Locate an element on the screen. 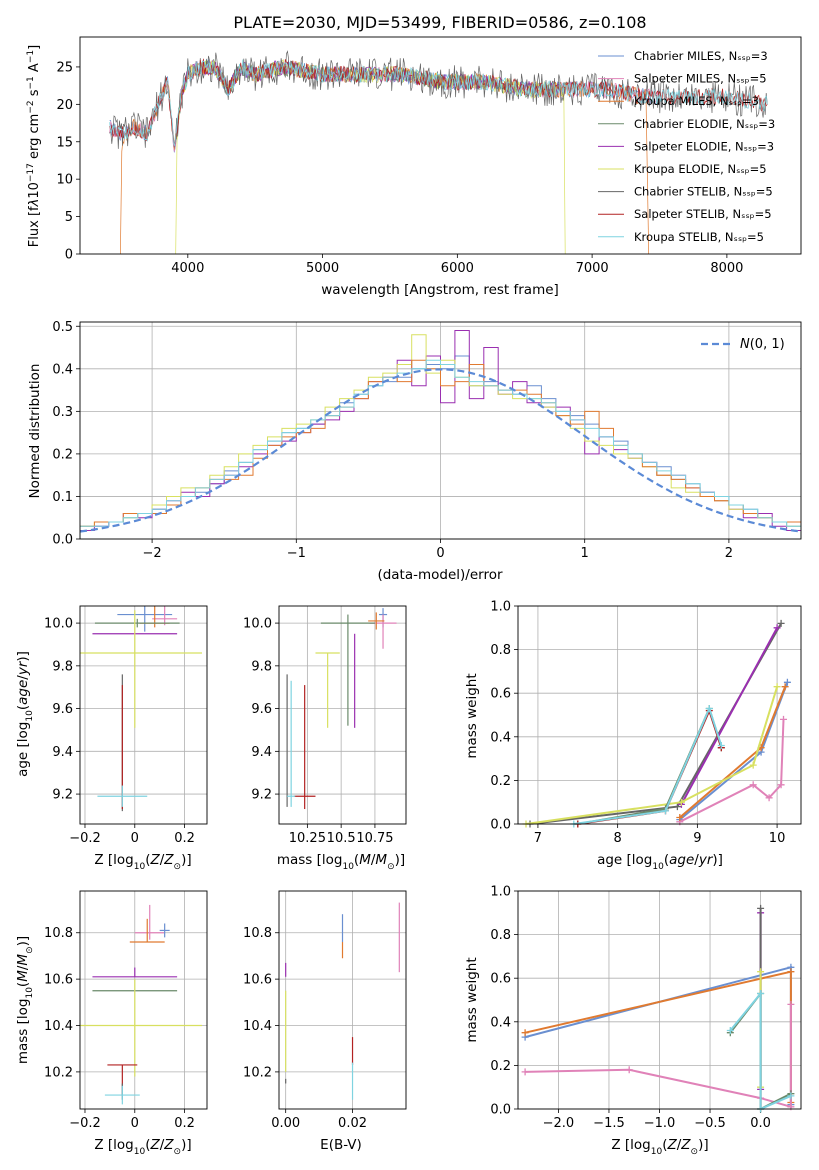 The image size is (819, 1170). y-tick-label: 0.5 is located at coordinates (62, 327).